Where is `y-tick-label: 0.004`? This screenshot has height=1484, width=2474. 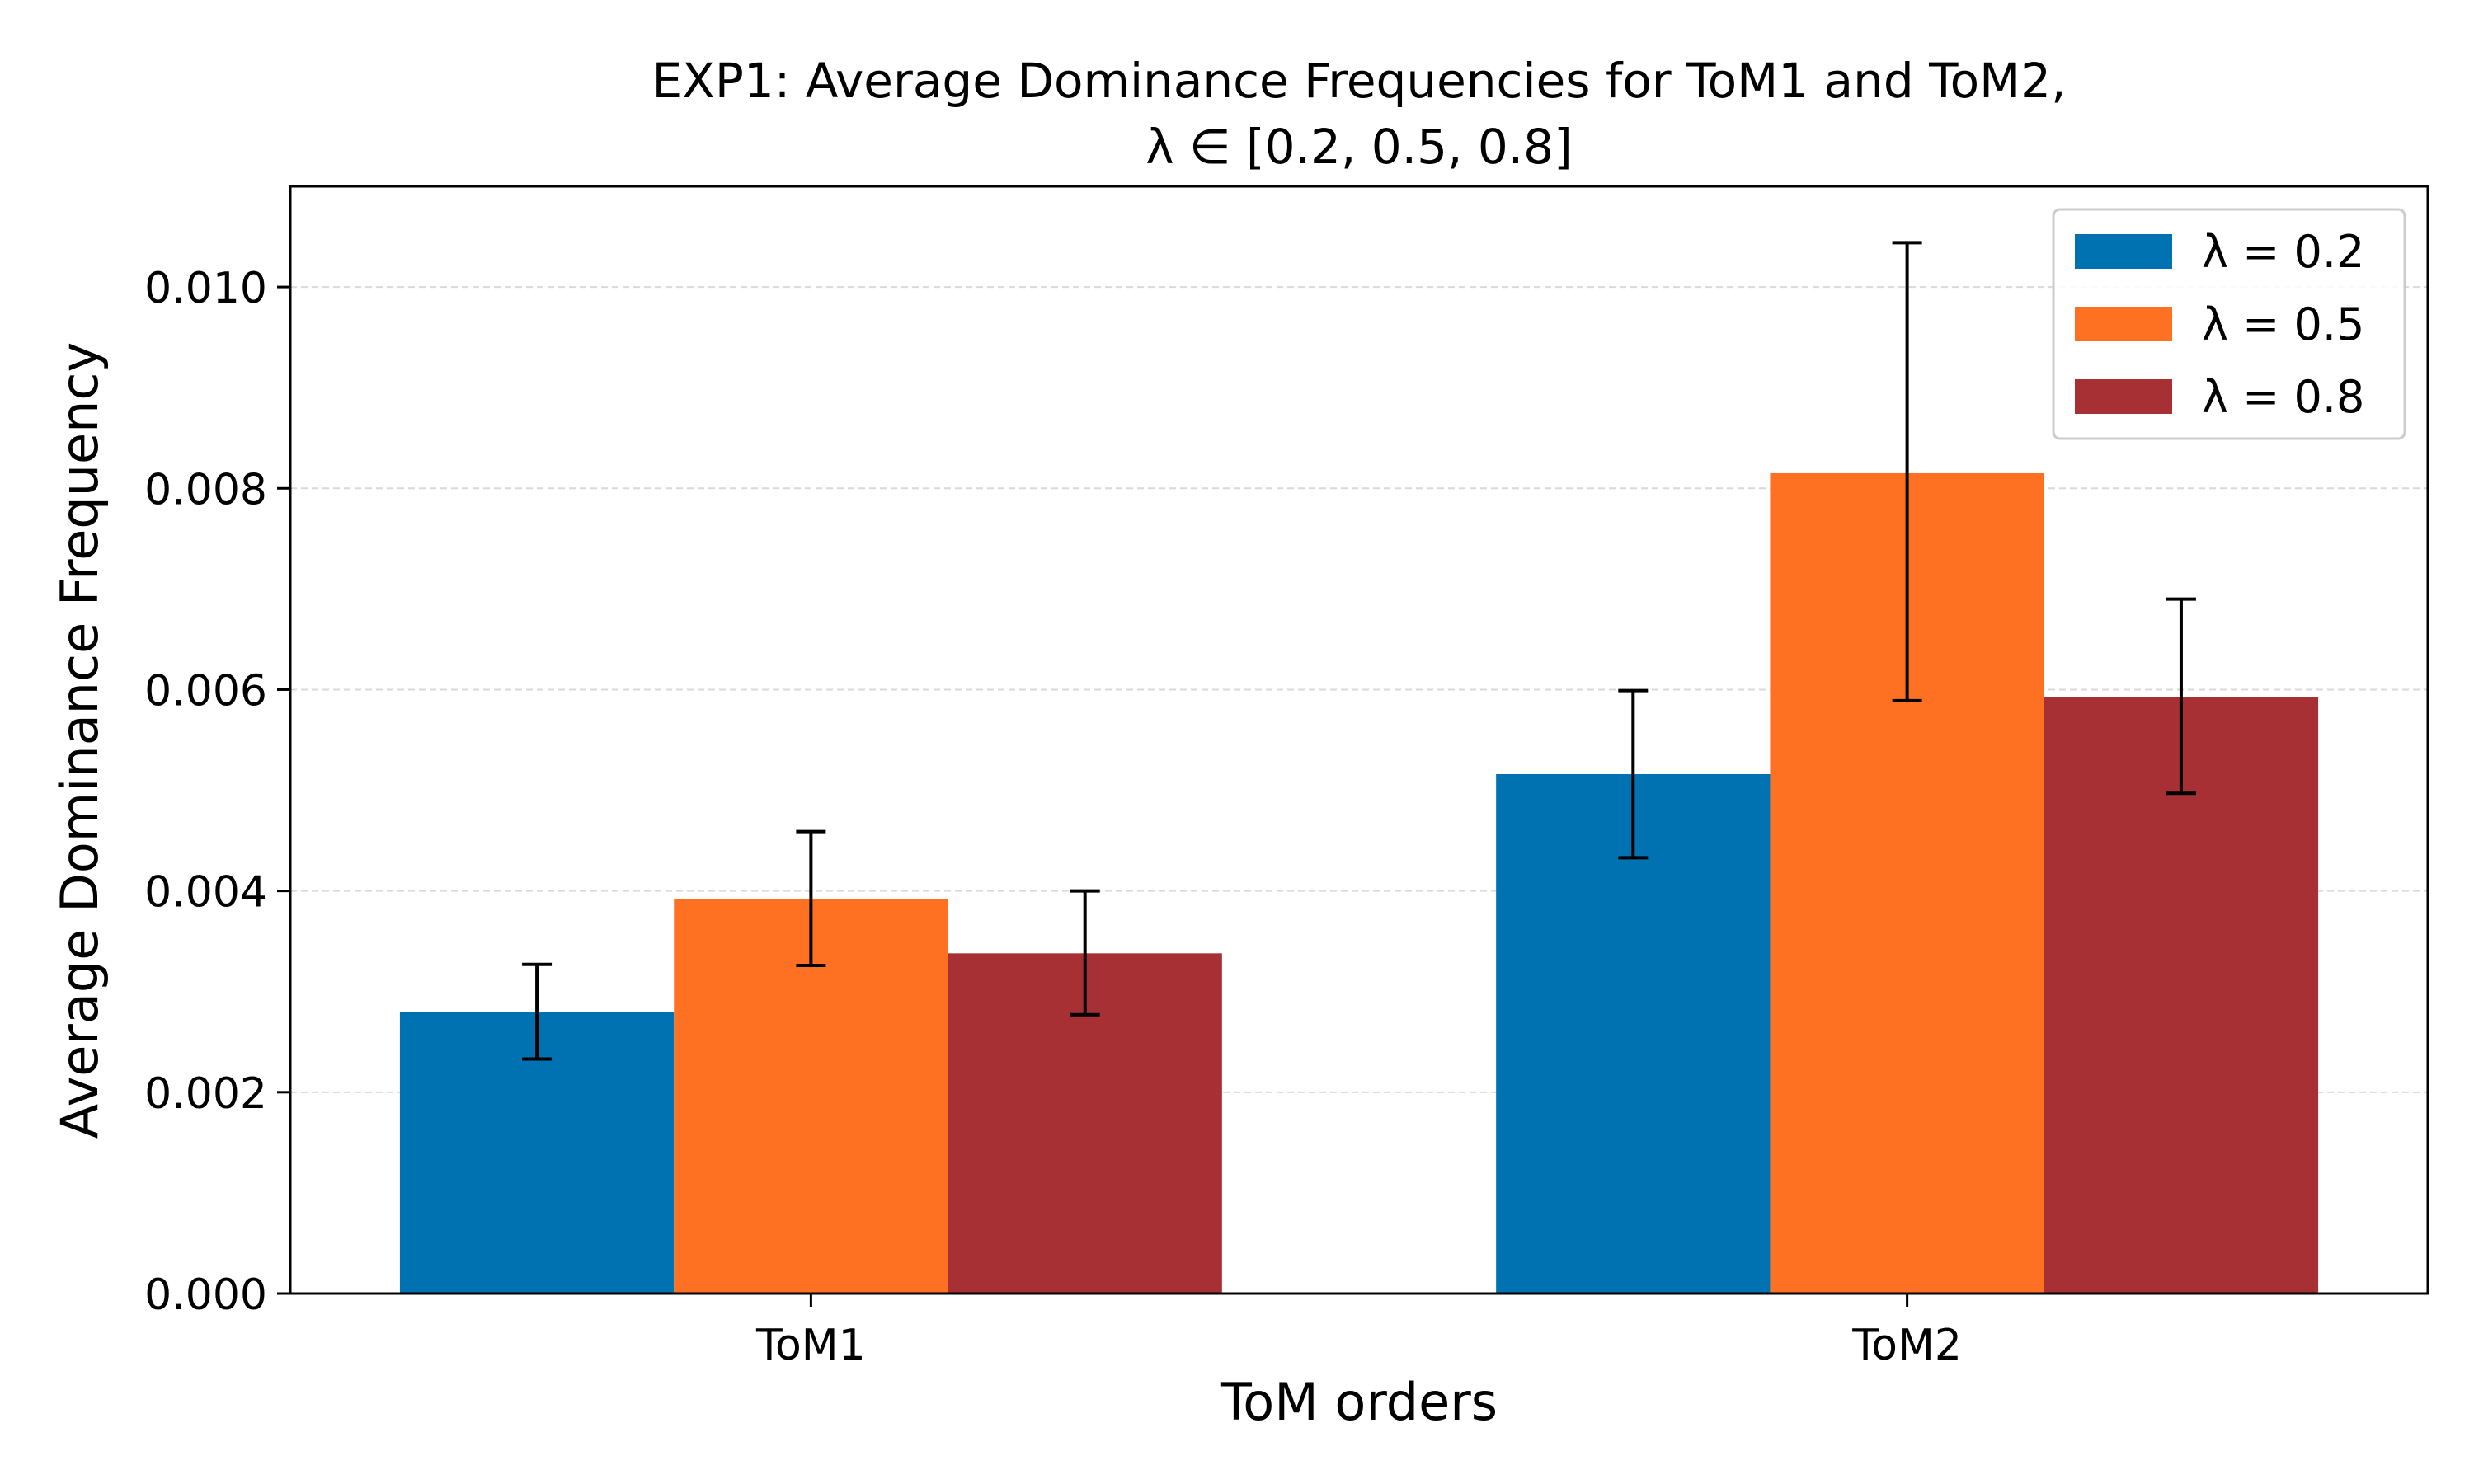 y-tick-label: 0.004 is located at coordinates (205, 893).